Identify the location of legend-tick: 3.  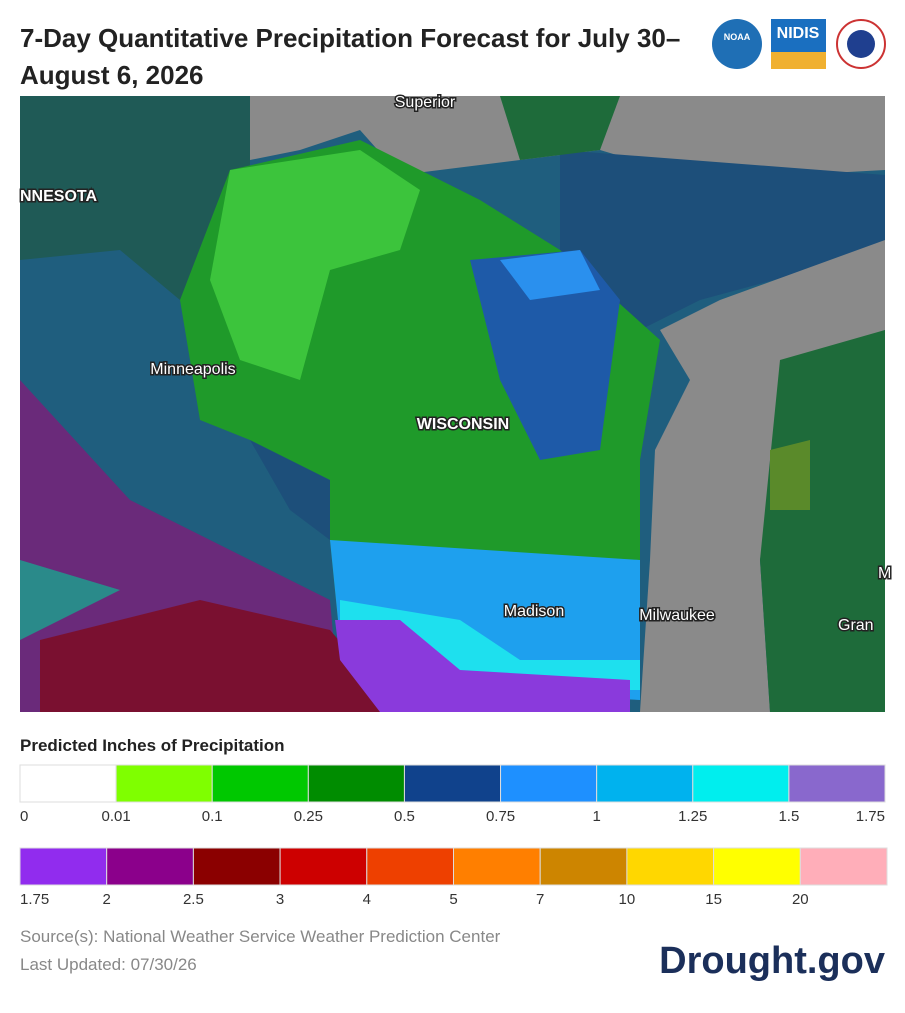
(280, 899).